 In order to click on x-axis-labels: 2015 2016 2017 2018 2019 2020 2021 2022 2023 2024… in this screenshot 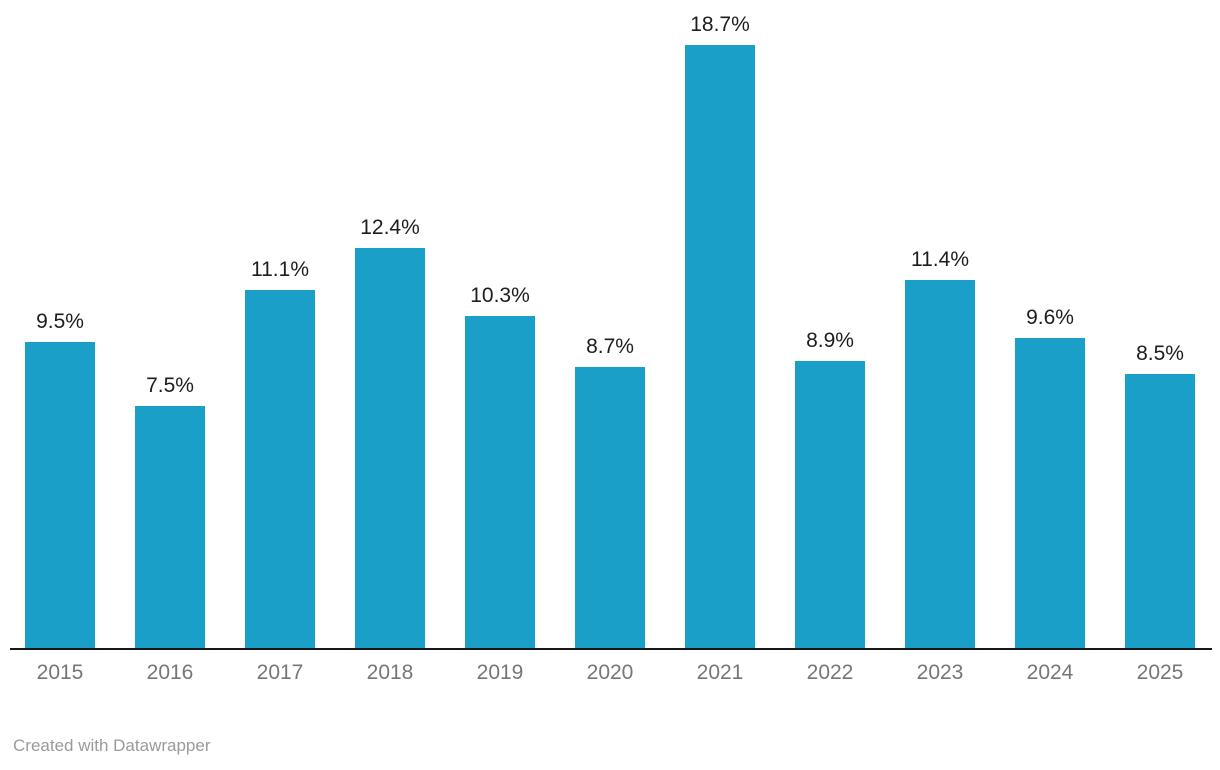, I will do `click(610, 673)`.